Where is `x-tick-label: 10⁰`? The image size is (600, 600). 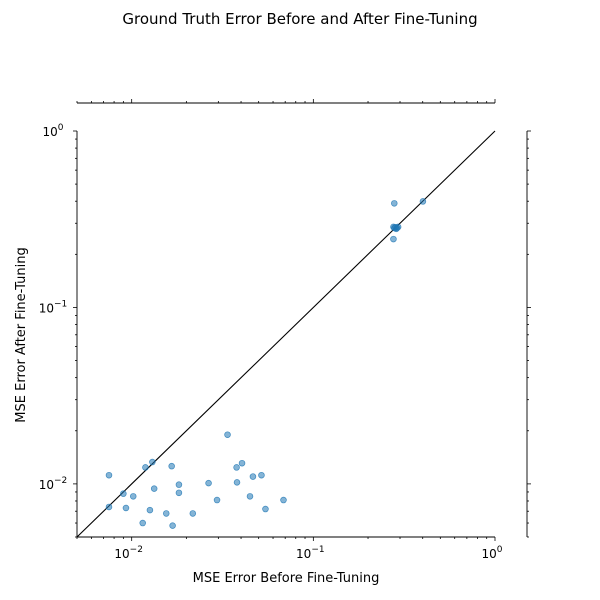
x-tick-label: 10⁰ is located at coordinates (491, 553).